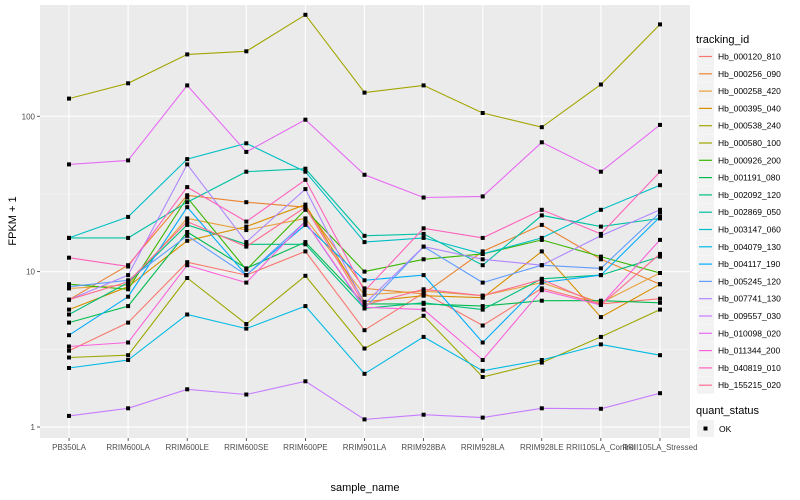 Image resolution: width=800 pixels, height=500 pixels. I want to click on legend-label: Hb_000926_200, so click(749, 160).